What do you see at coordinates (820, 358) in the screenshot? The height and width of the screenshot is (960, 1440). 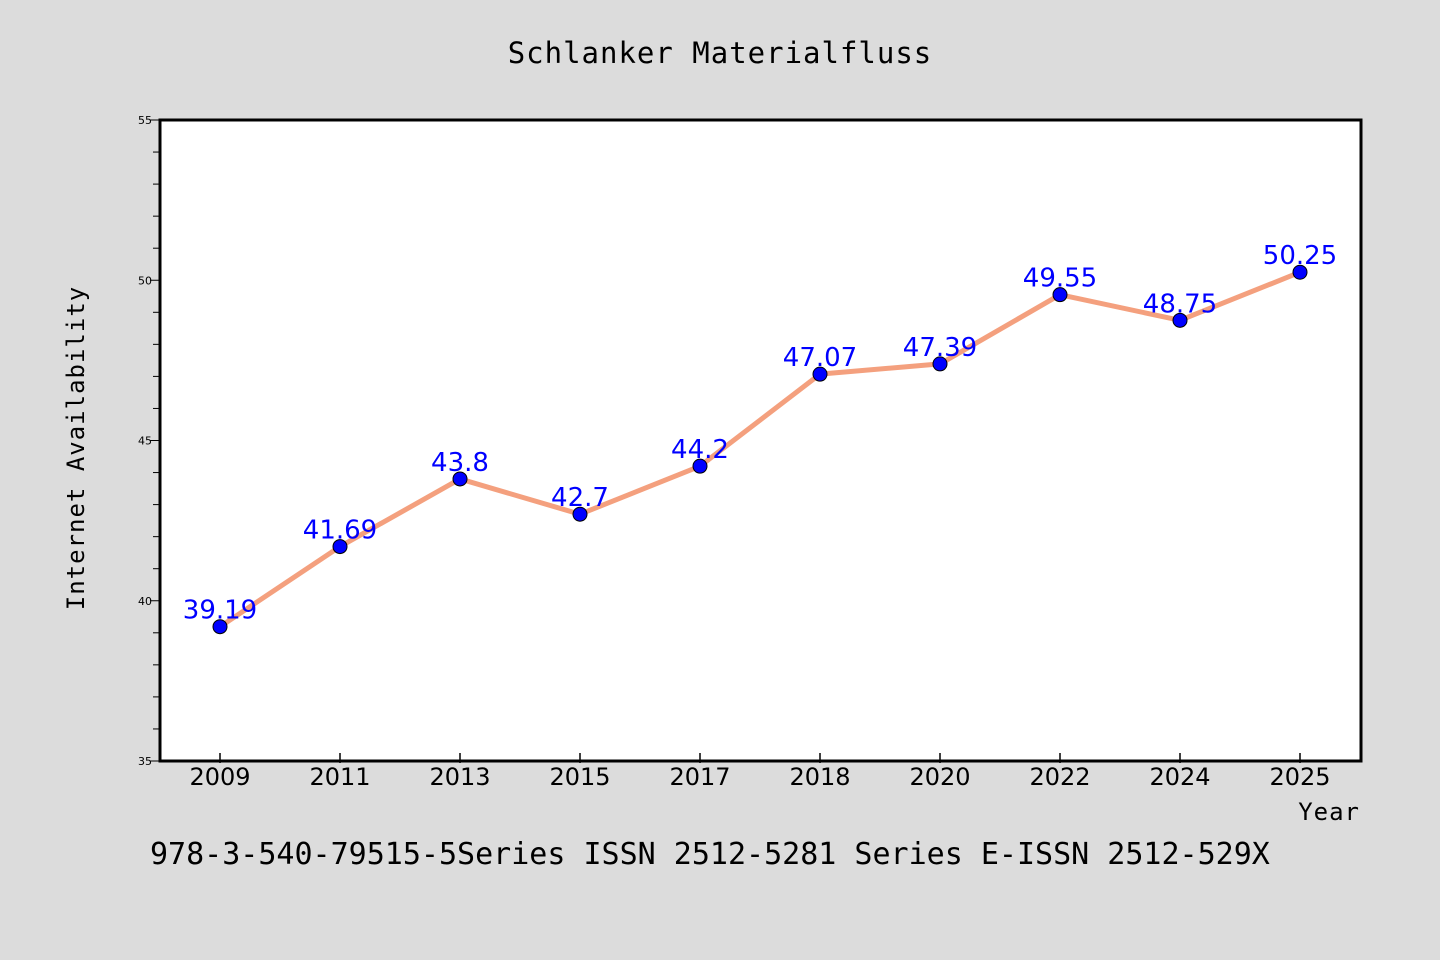 I see `data-label: 47.07` at bounding box center [820, 358].